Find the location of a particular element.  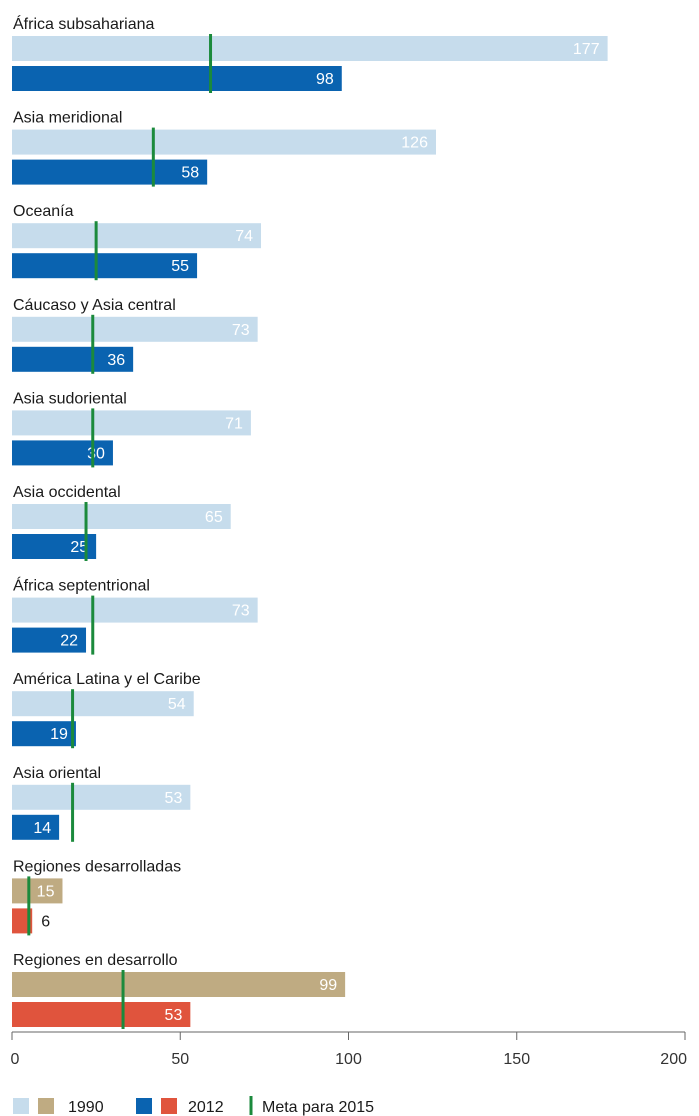

region-label: África septentrional is located at coordinates (81, 585).